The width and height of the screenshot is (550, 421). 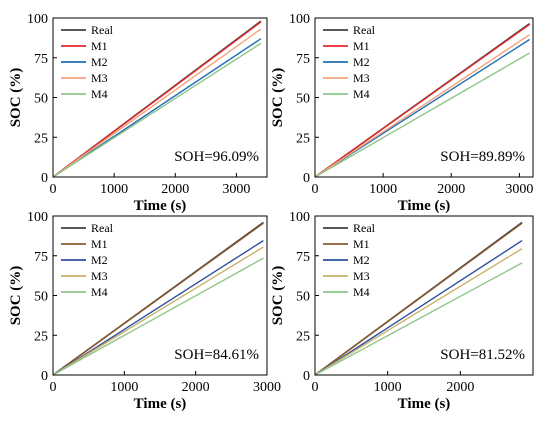 I want to click on soh-annotation: SOH=89.89%, so click(x=482, y=157).